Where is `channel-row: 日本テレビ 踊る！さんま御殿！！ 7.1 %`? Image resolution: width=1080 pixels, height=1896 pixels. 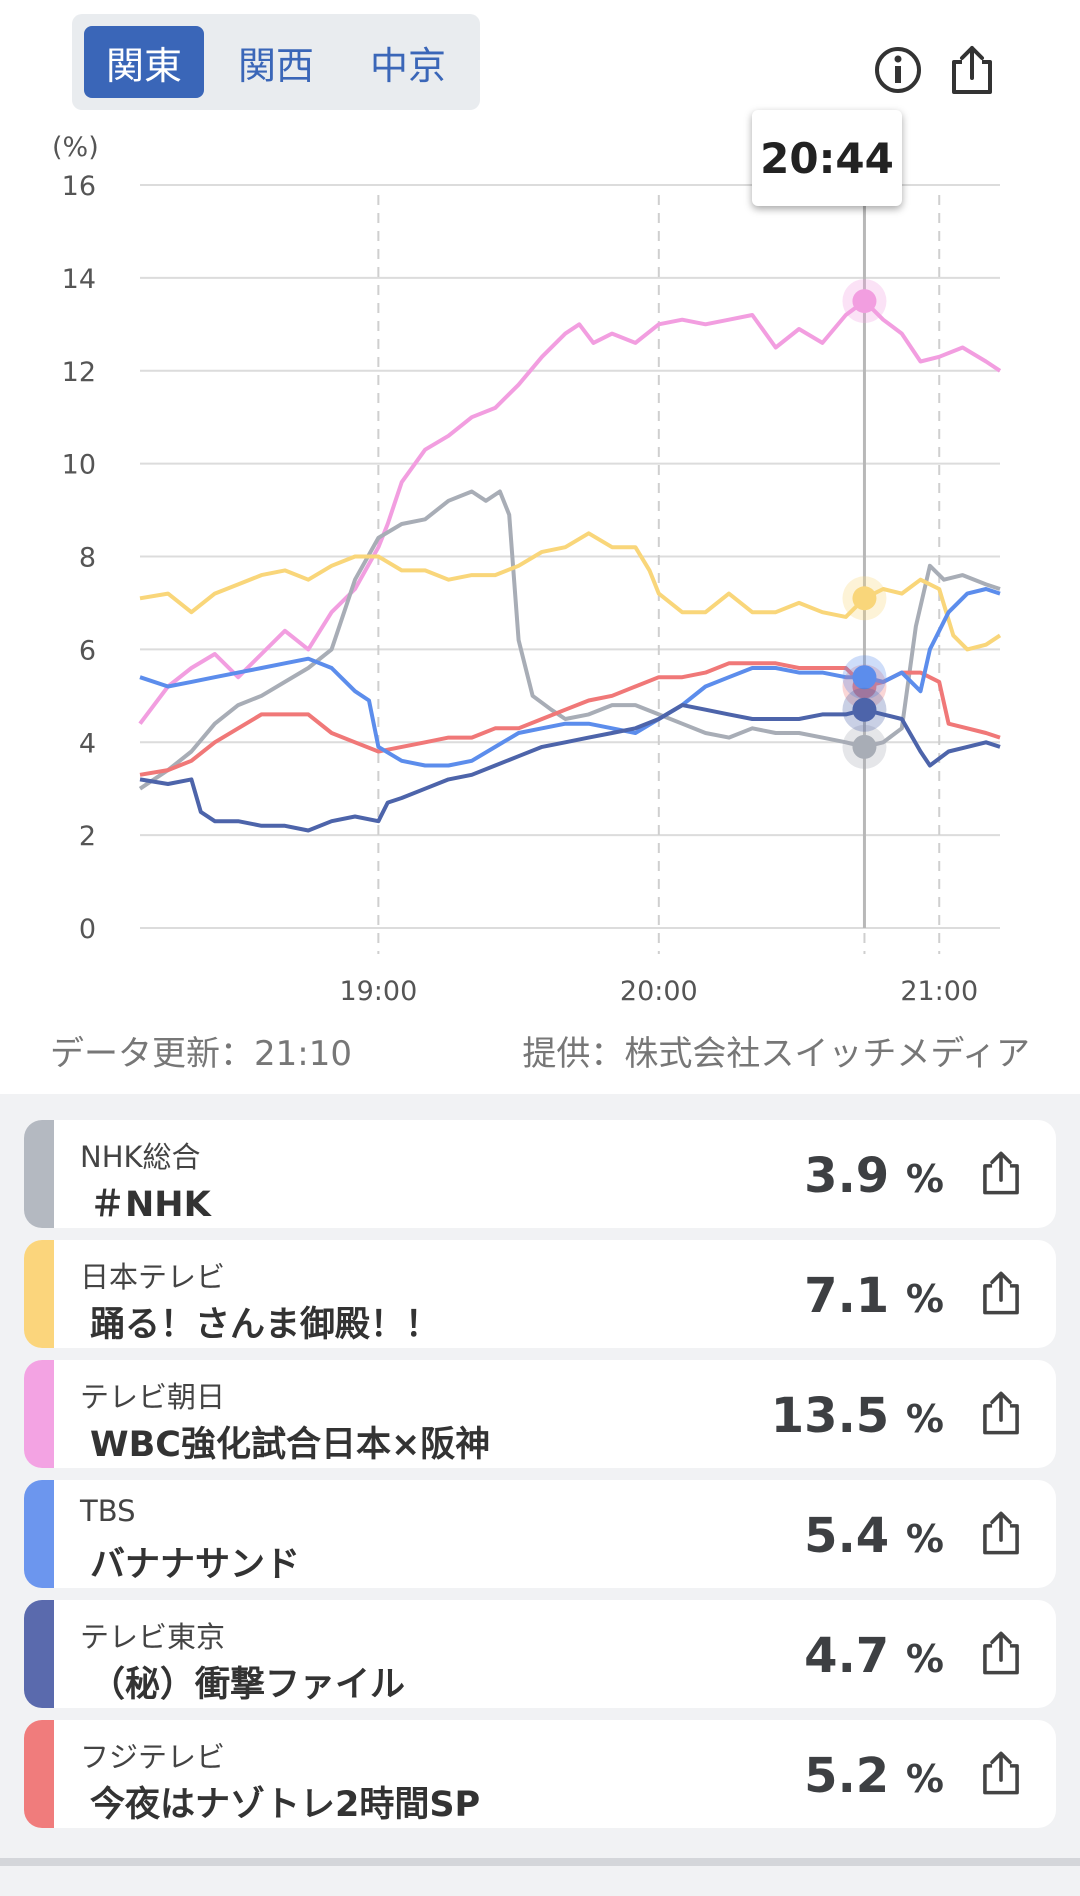
channel-row: 日本テレビ 踊る！さんま御殿！！ 7.1 % is located at coordinates (540, 1294).